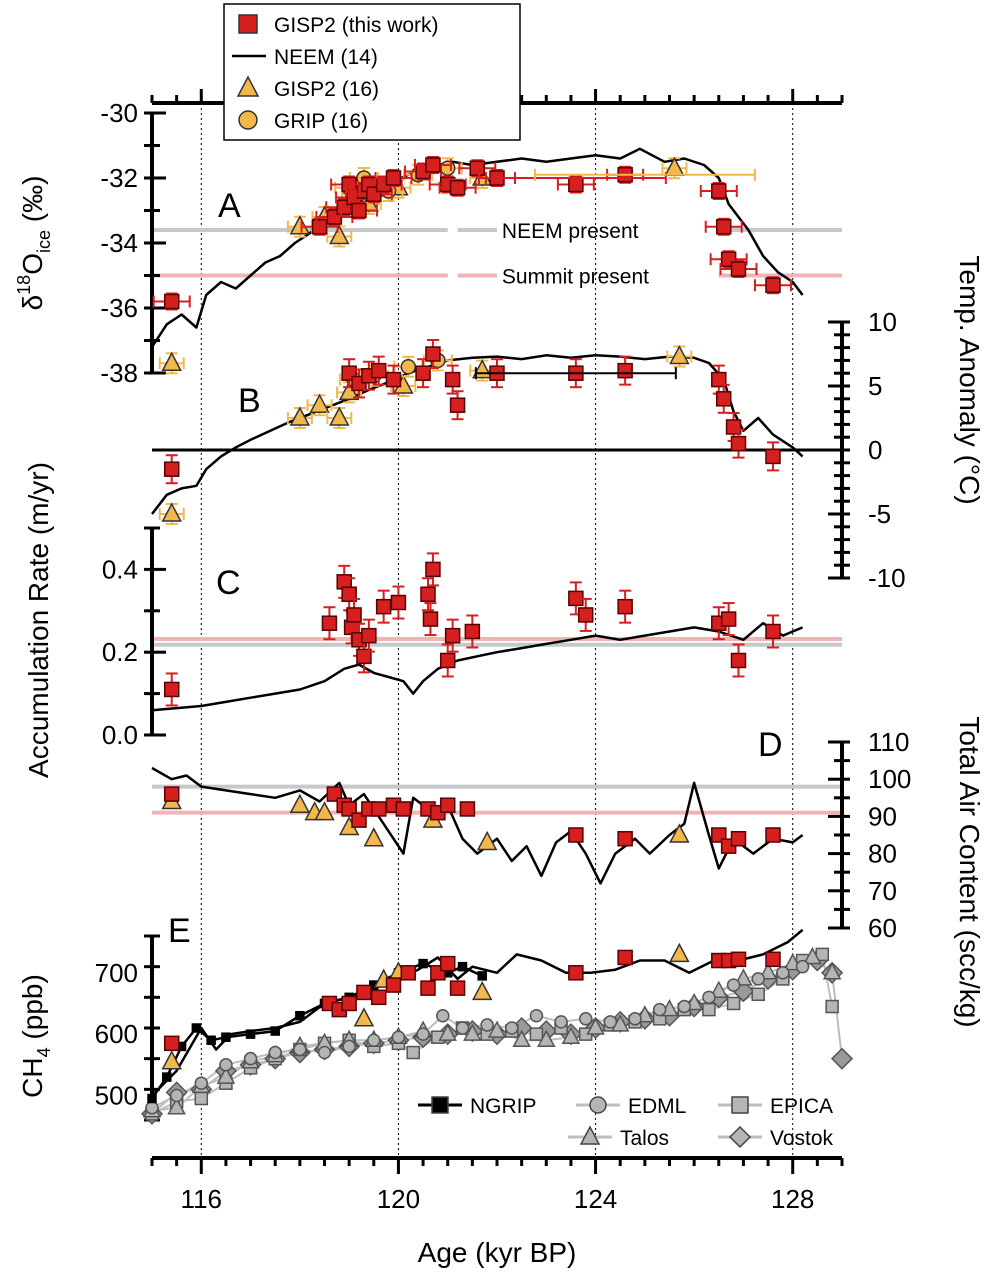 This screenshot has width=987, height=1280. I want to click on legend-label: GISP2 (16), so click(326, 89).